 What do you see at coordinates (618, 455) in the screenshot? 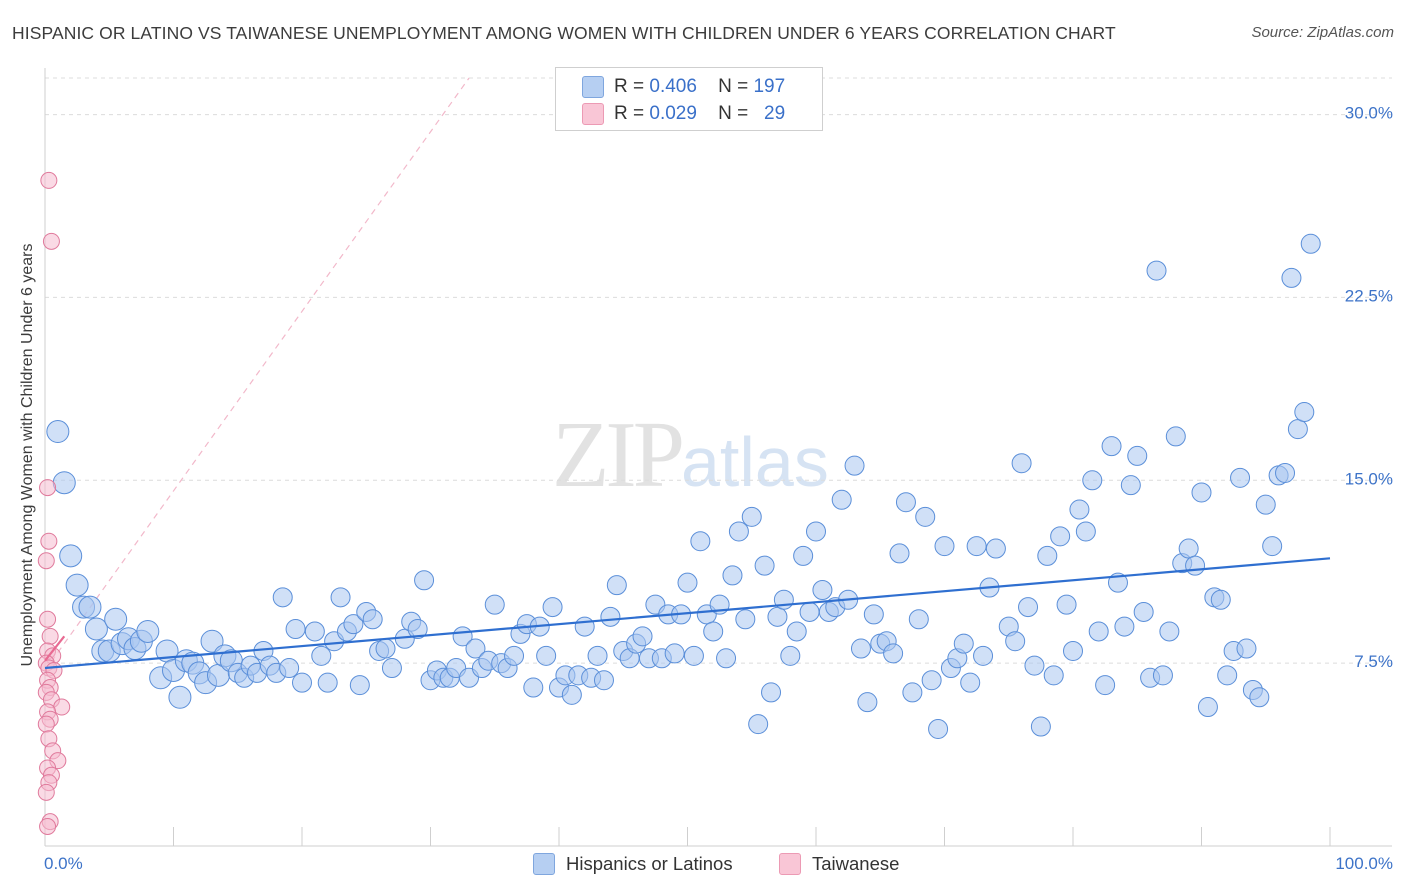
I see `watermark-zip: ZIP` at bounding box center [618, 455].